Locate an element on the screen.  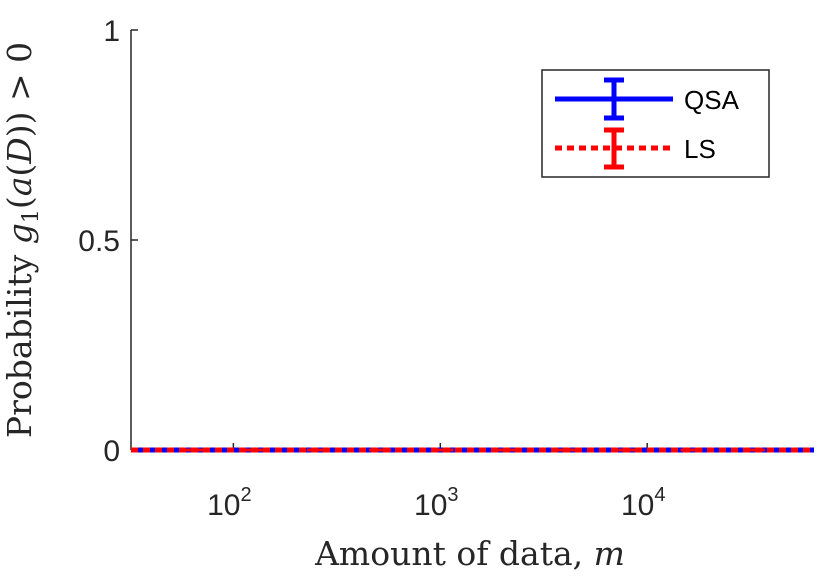
x-tick-exponent: 4 is located at coordinates (659, 495).